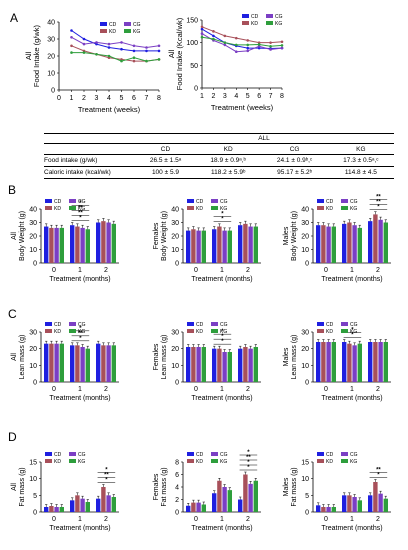  Describe the element at coordinates (48, 461) in the screenshot. I see `fat-mass-all-chart-legend-swatch-kd` at that location.